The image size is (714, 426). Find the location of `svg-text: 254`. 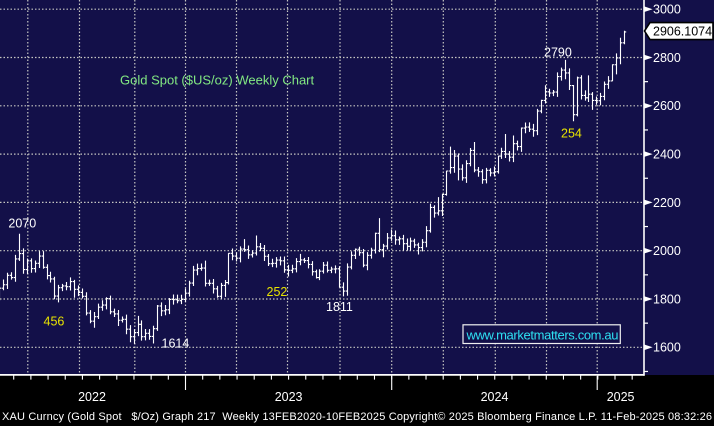

svg-text: 254 is located at coordinates (571, 134).